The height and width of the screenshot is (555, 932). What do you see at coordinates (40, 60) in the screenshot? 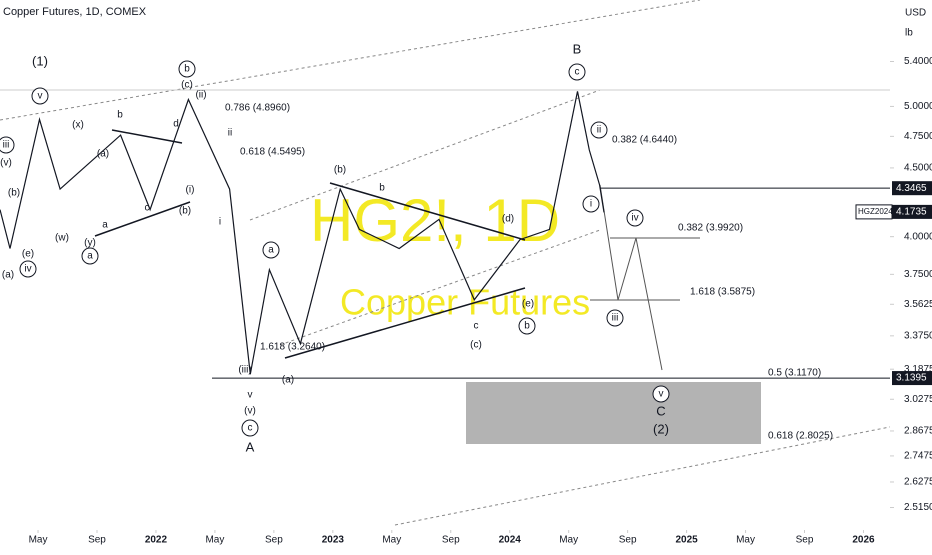
I see `wave-label: (1)` at bounding box center [40, 60].